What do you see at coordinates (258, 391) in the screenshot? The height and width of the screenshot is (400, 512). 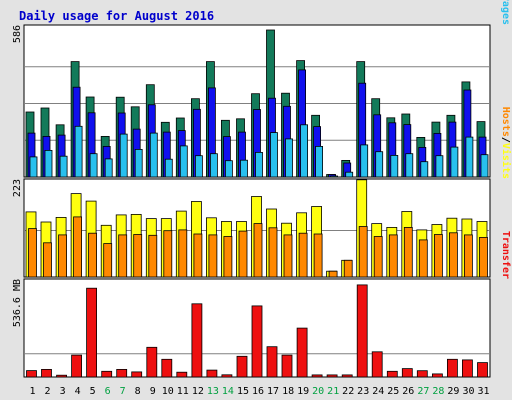 I see `day-label-16: 16` at bounding box center [258, 391].